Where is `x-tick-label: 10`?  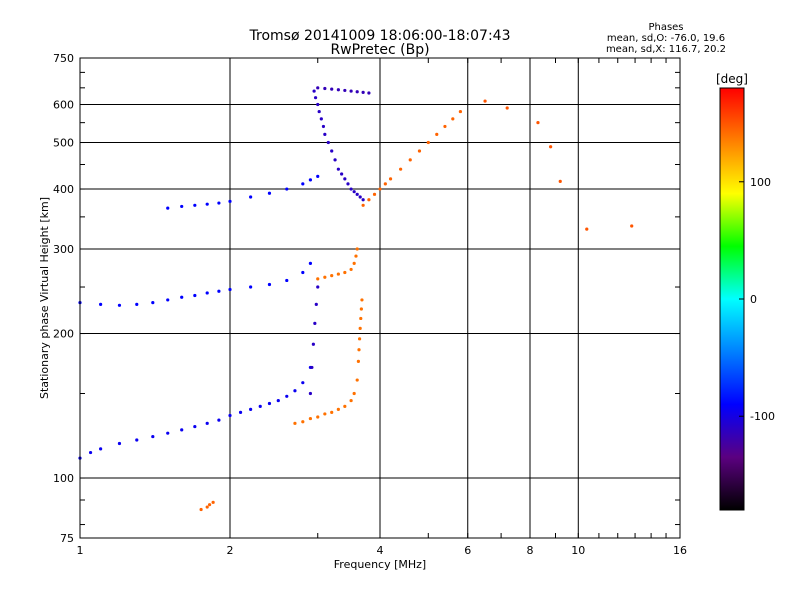 x-tick-label: 10 is located at coordinates (578, 550).